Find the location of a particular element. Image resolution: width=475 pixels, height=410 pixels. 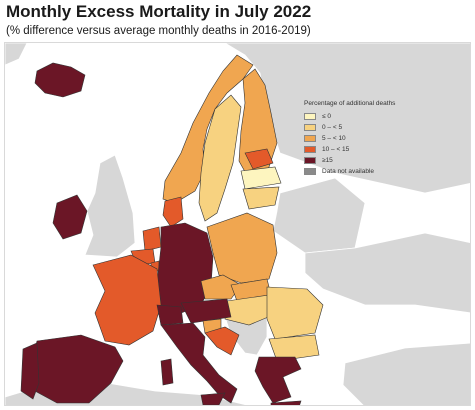

country-sweden is located at coordinates (220, 158).